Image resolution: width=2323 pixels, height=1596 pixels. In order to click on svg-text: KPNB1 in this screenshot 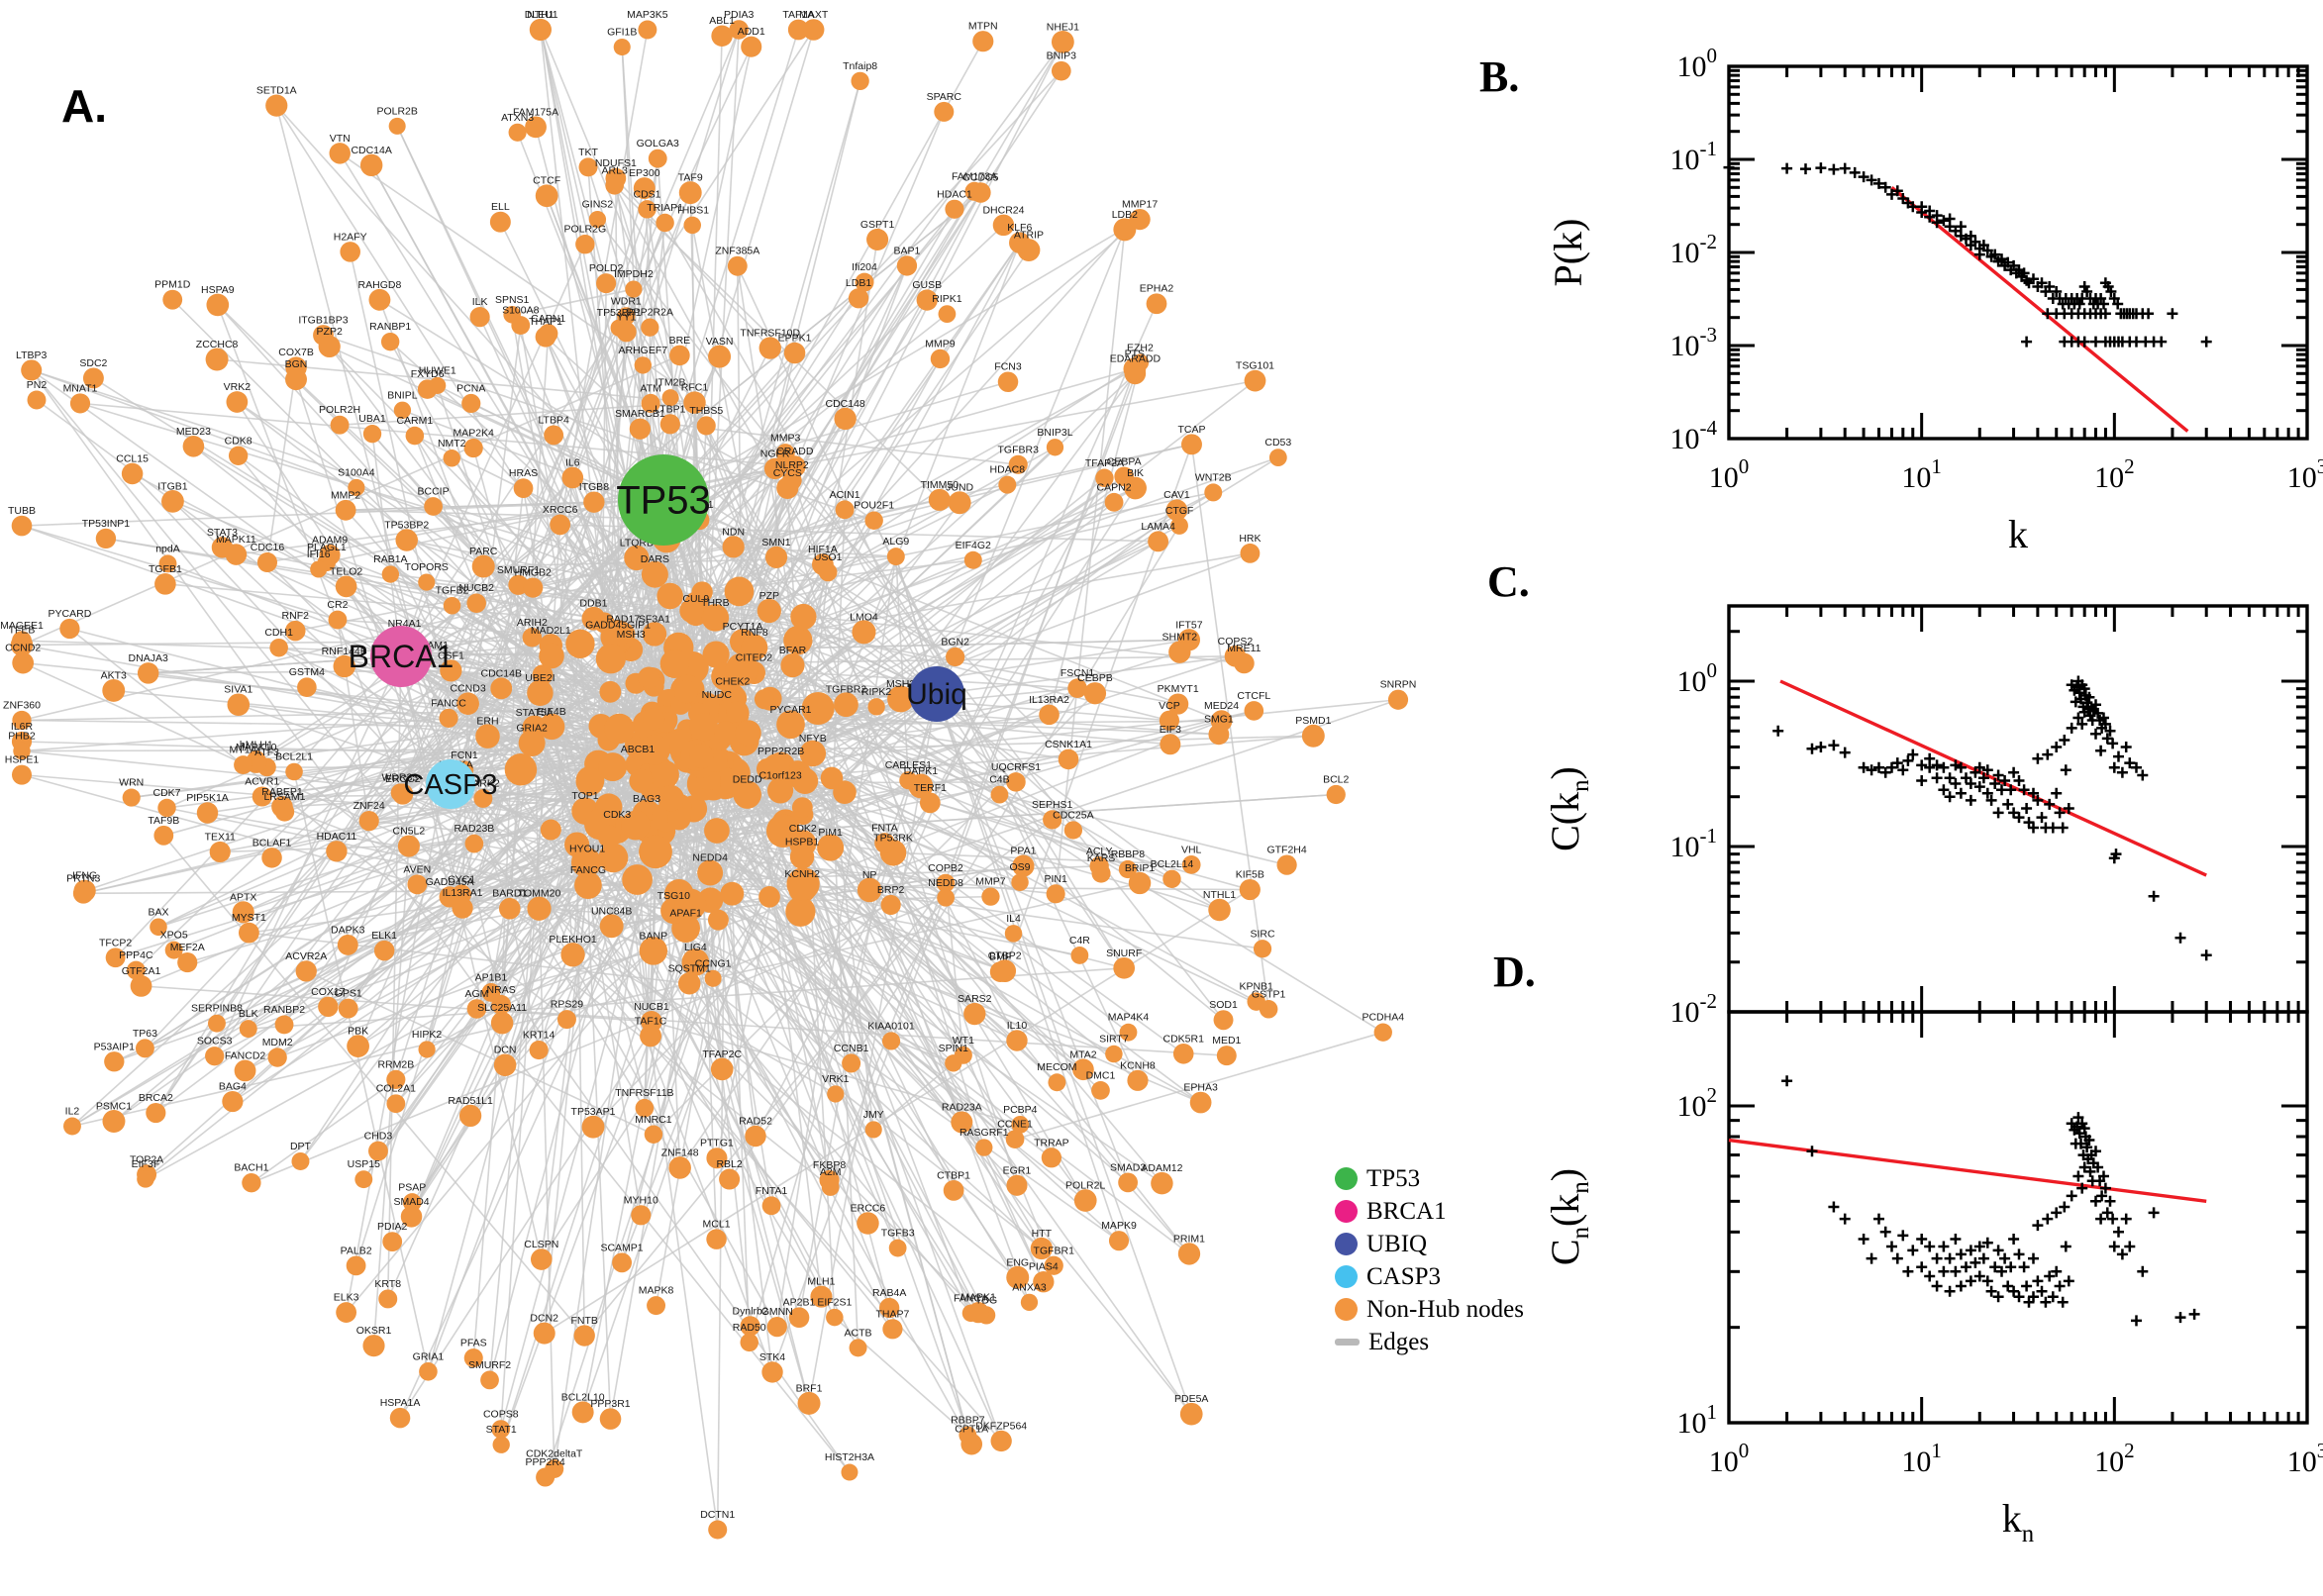, I will do `click(1256, 987)`.